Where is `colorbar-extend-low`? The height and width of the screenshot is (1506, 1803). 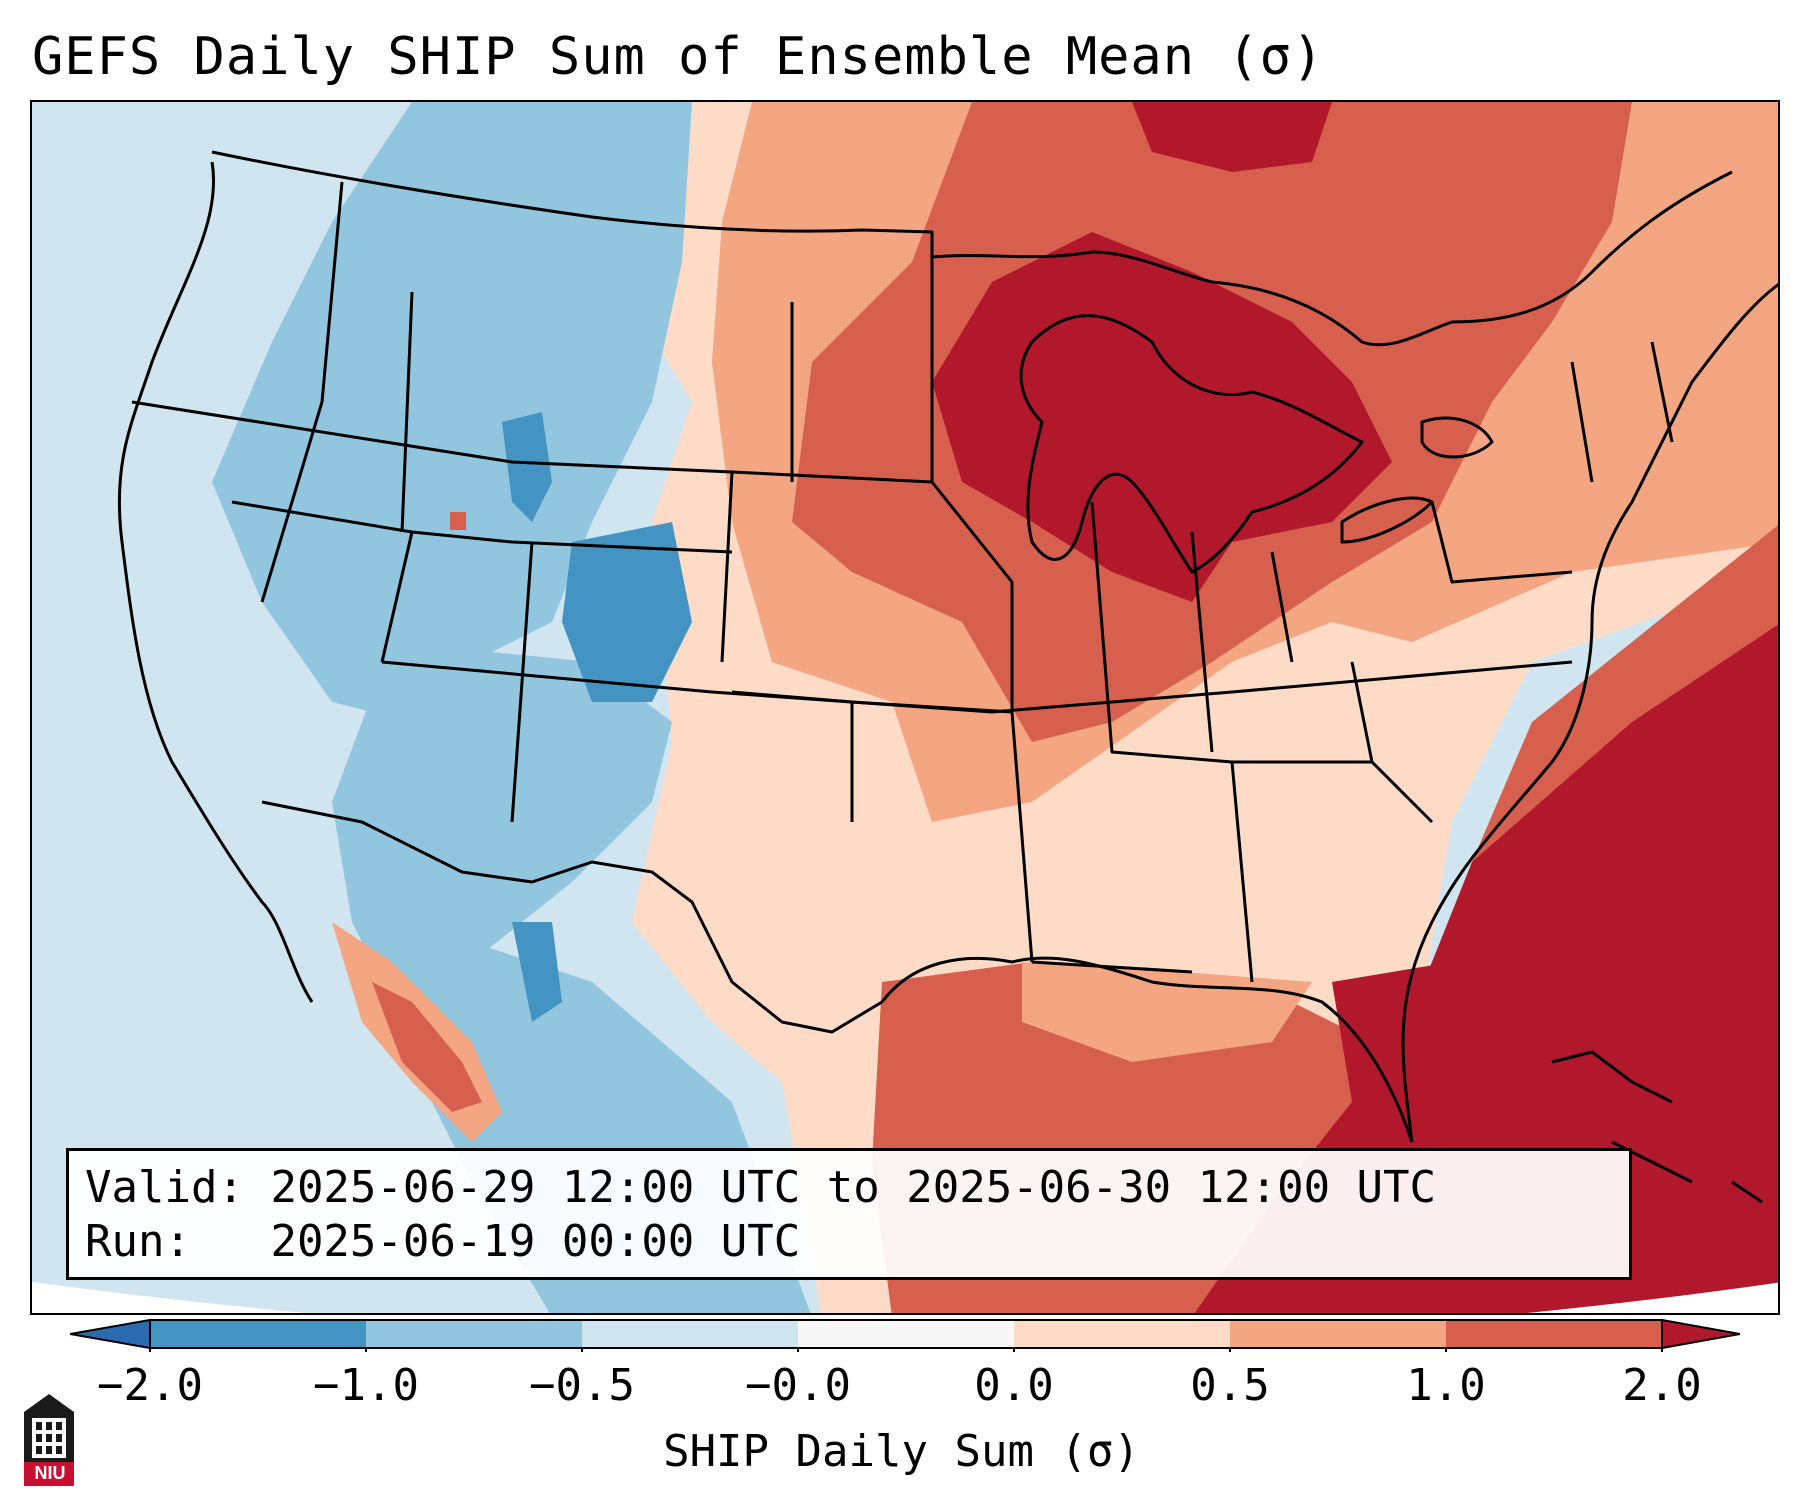
colorbar-extend-low is located at coordinates (110, 1334).